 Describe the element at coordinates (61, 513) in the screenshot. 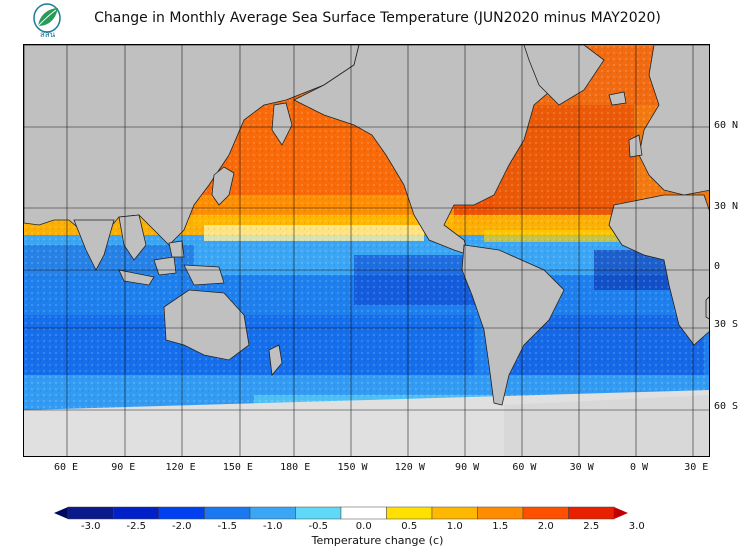

I see `colorbar-low-arrow` at that location.